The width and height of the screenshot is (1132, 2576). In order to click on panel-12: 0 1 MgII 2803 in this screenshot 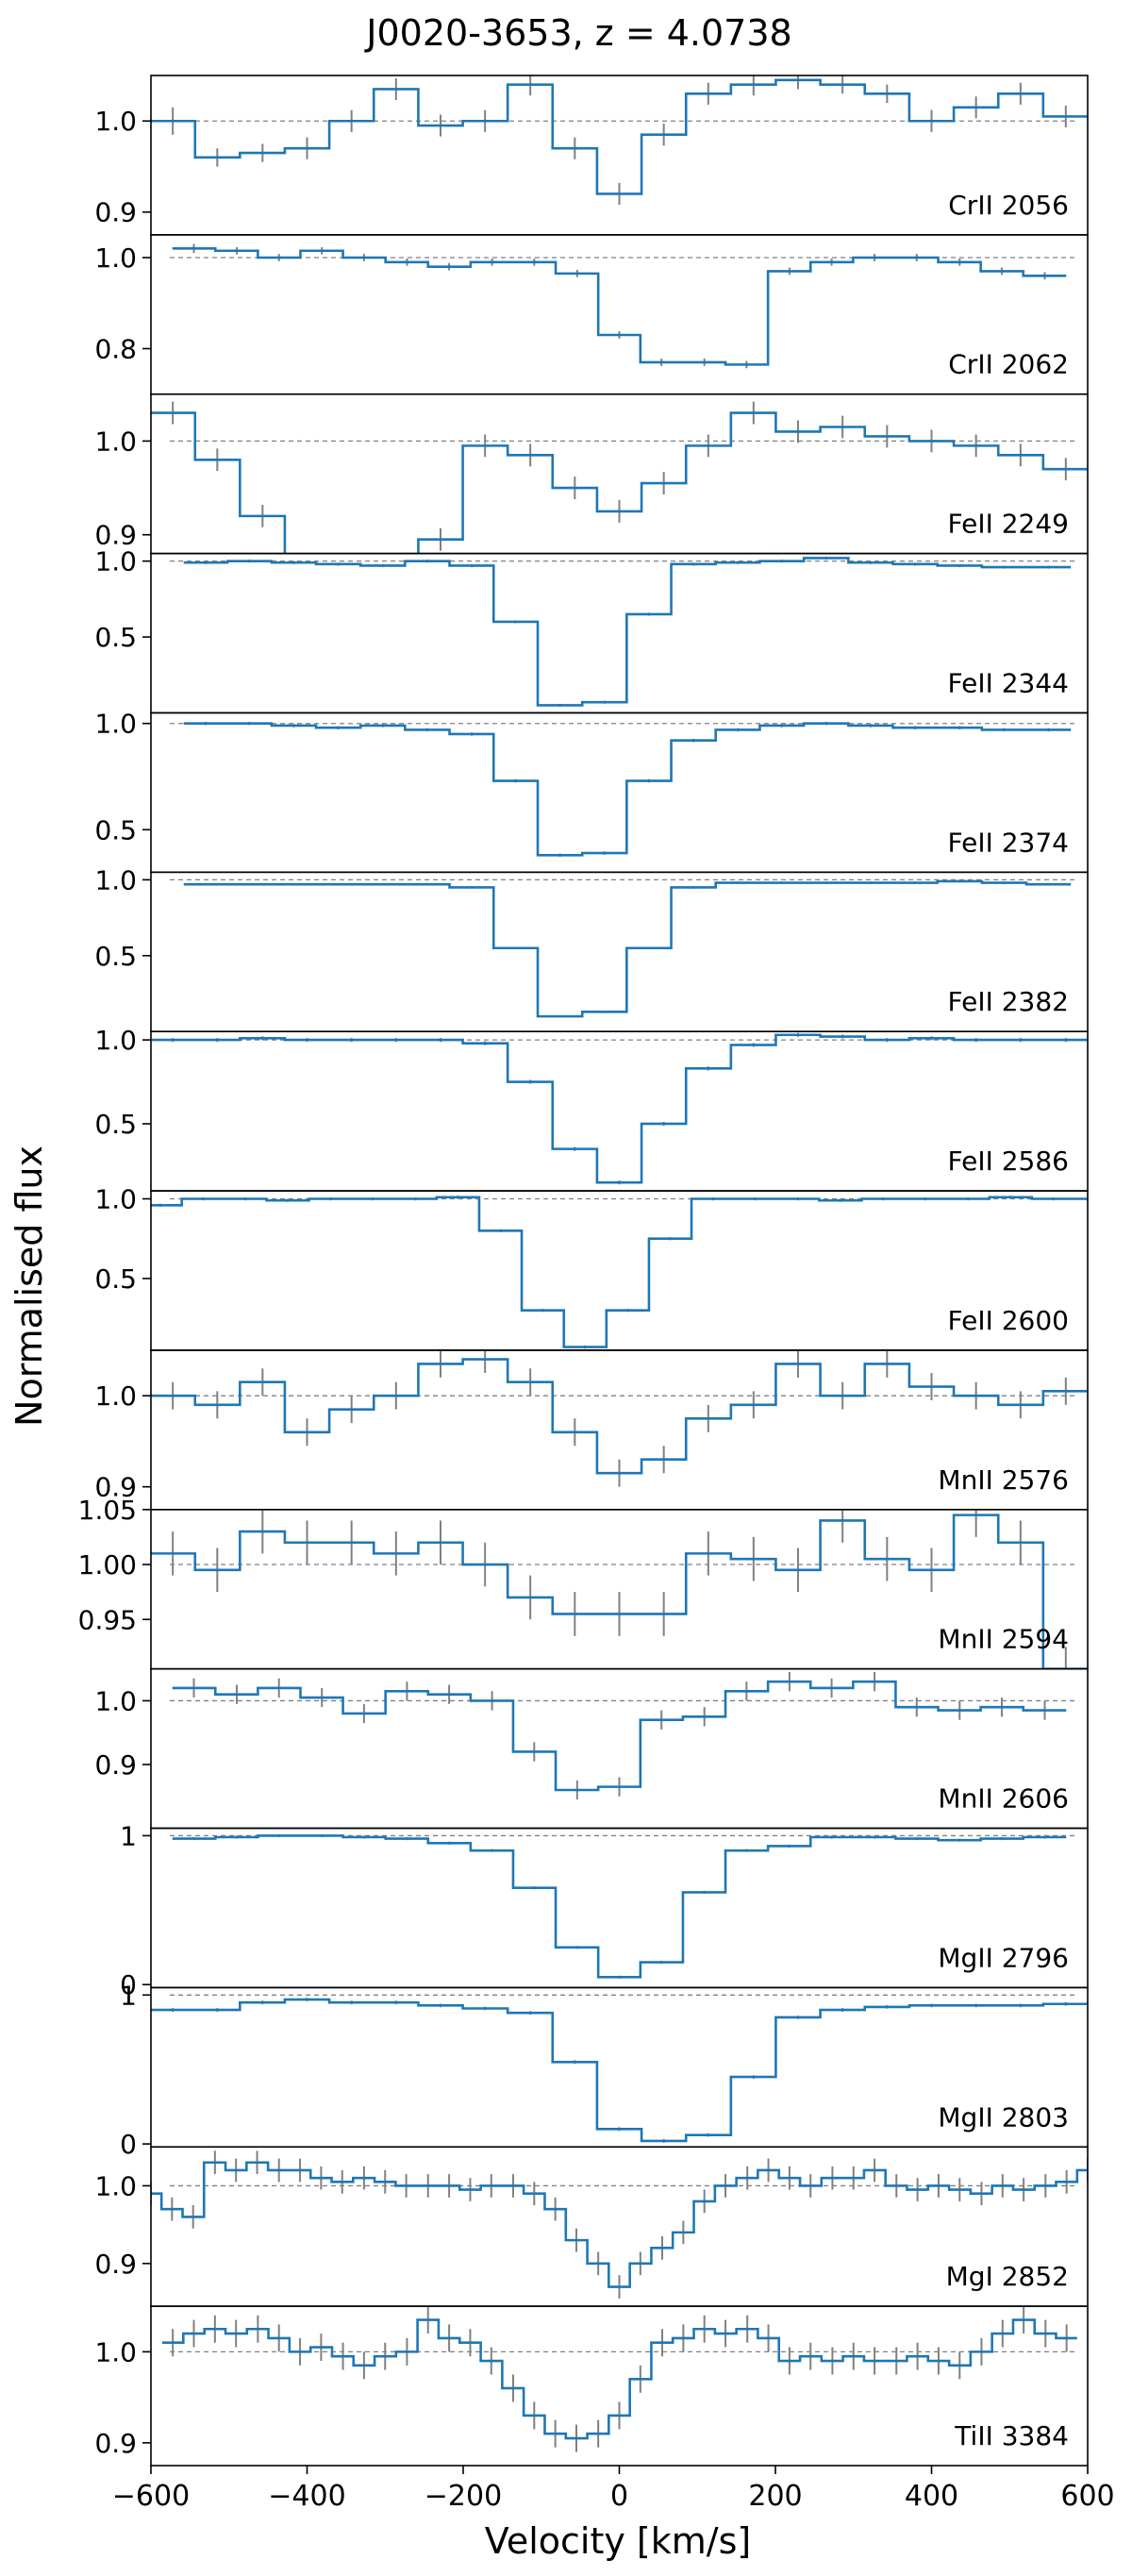, I will do `click(604, 2070)`.